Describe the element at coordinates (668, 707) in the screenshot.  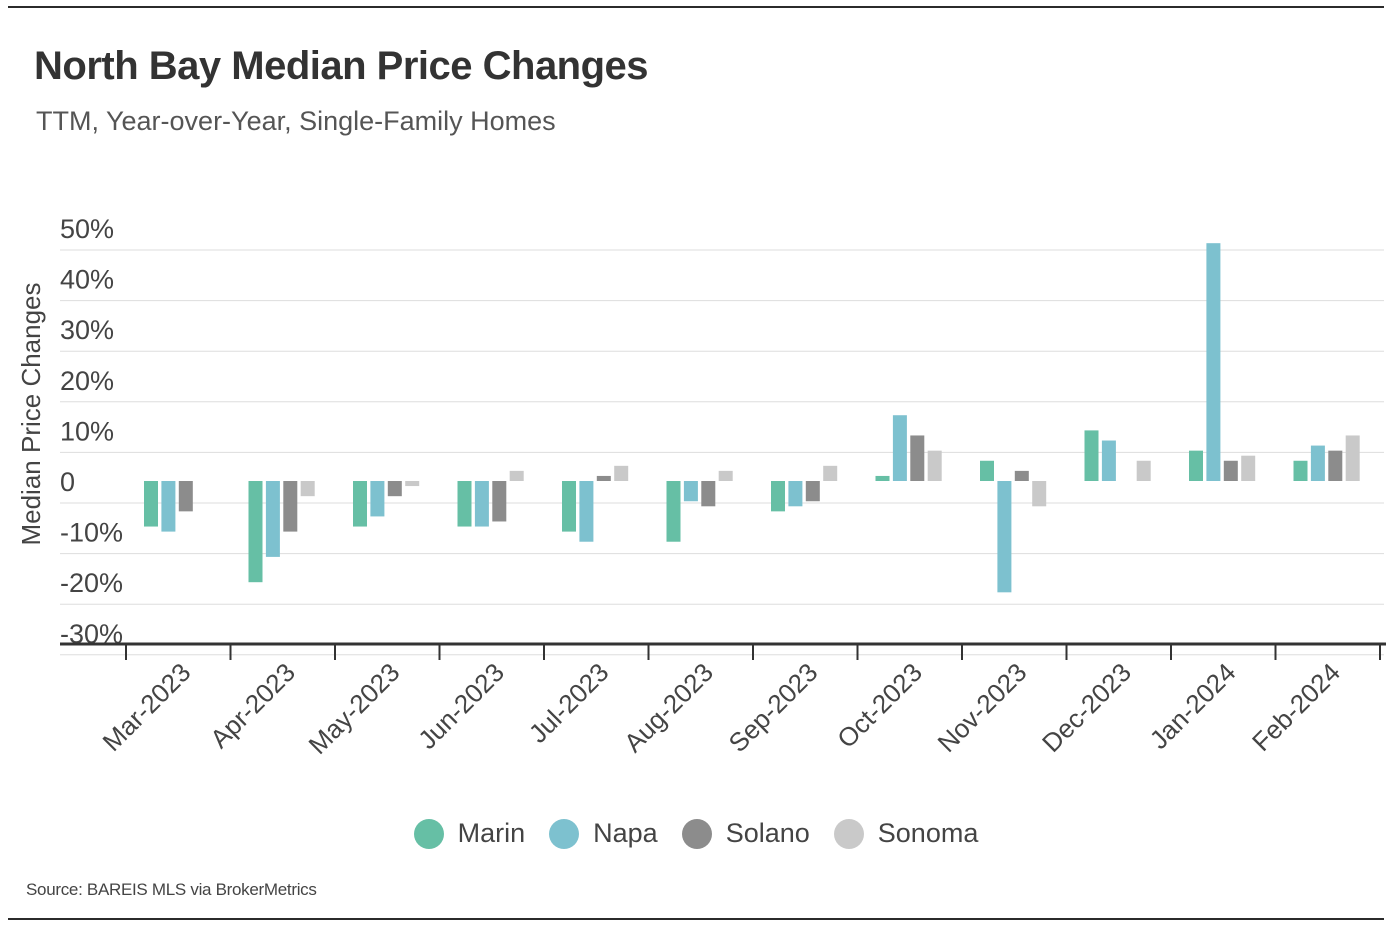
I see `x-tick-label: Aug-2023` at that location.